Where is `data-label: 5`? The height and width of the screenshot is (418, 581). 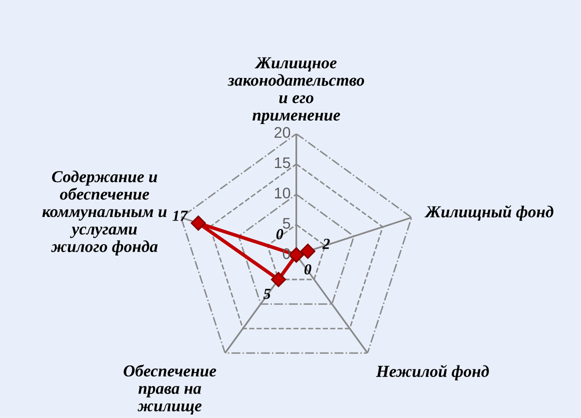
data-label: 5 is located at coordinates (266, 294).